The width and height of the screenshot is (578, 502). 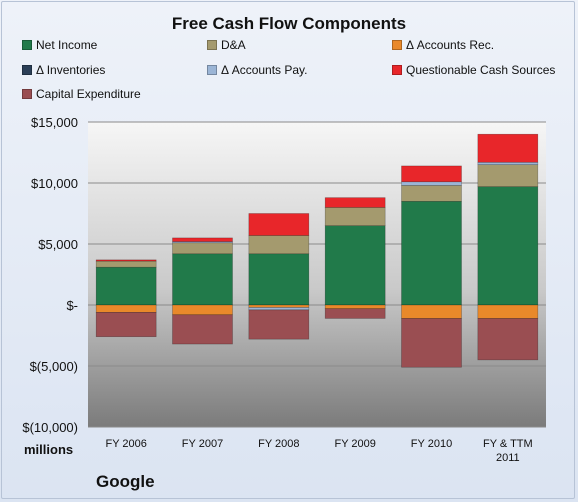 I want to click on y-tick-label: $-, so click(x=72, y=305).